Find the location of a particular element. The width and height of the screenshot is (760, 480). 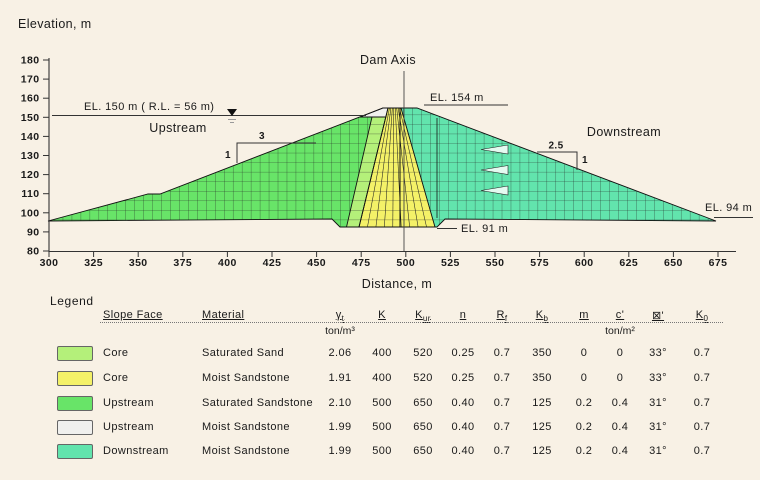

x-tick-label: 575 is located at coordinates (539, 263).